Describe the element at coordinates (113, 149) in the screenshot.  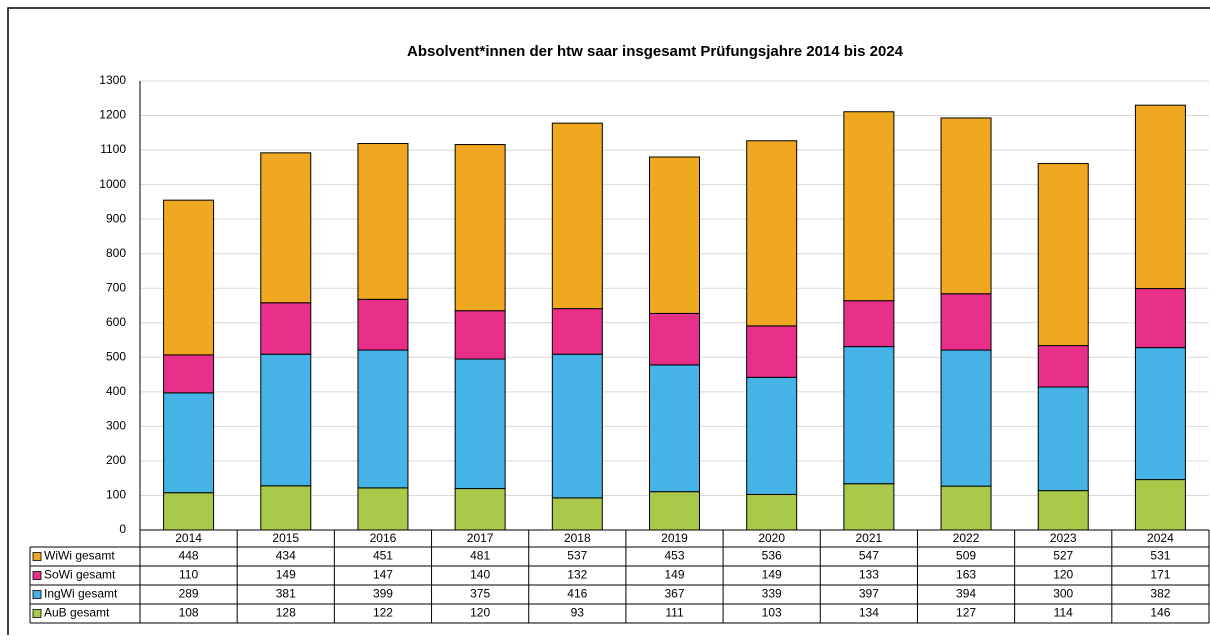
I see `y-tick-label: 1100` at that location.